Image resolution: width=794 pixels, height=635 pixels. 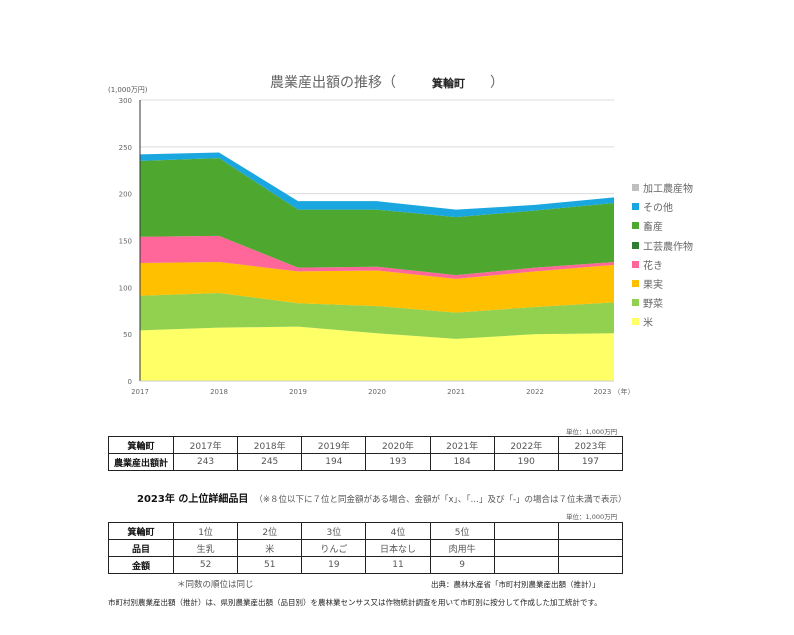 I want to click on y-tick-label: 150, so click(x=125, y=242).